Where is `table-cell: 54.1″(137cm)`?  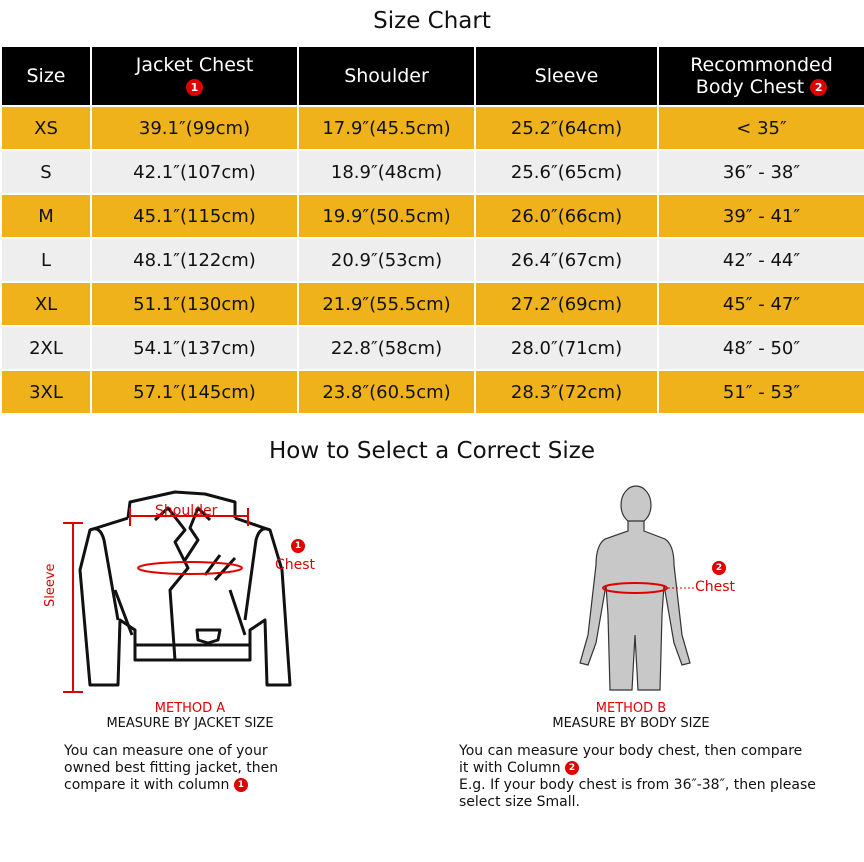 table-cell: 54.1″(137cm) is located at coordinates (194, 348).